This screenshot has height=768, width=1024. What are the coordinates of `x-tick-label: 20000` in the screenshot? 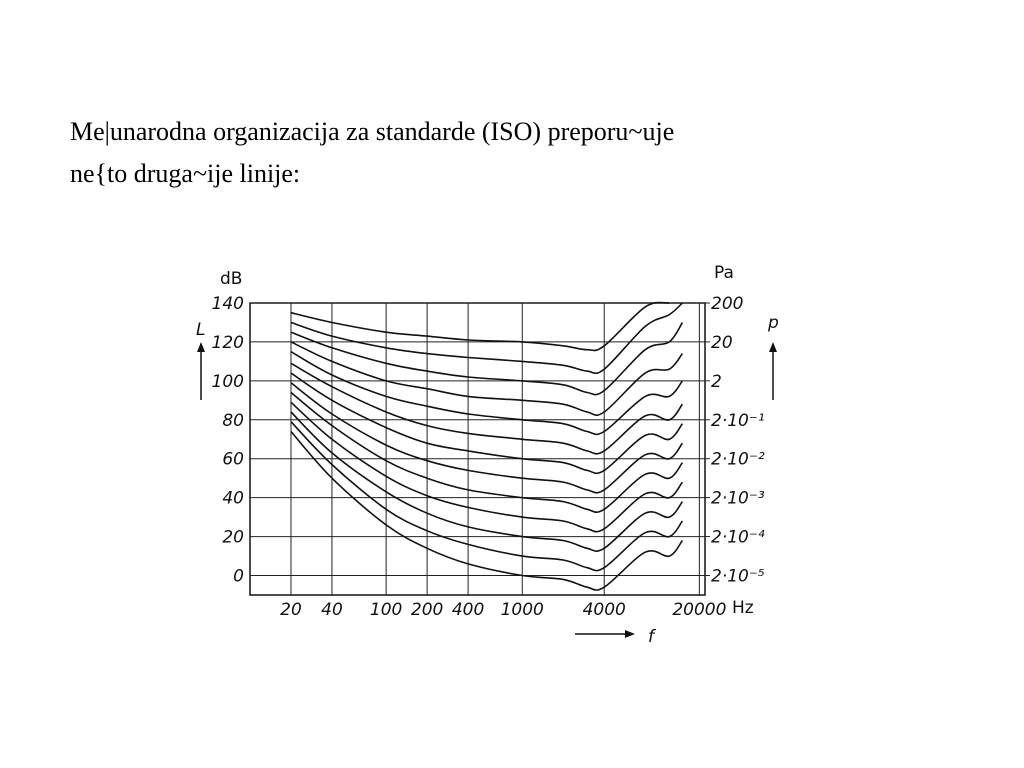 It's located at (699, 610).